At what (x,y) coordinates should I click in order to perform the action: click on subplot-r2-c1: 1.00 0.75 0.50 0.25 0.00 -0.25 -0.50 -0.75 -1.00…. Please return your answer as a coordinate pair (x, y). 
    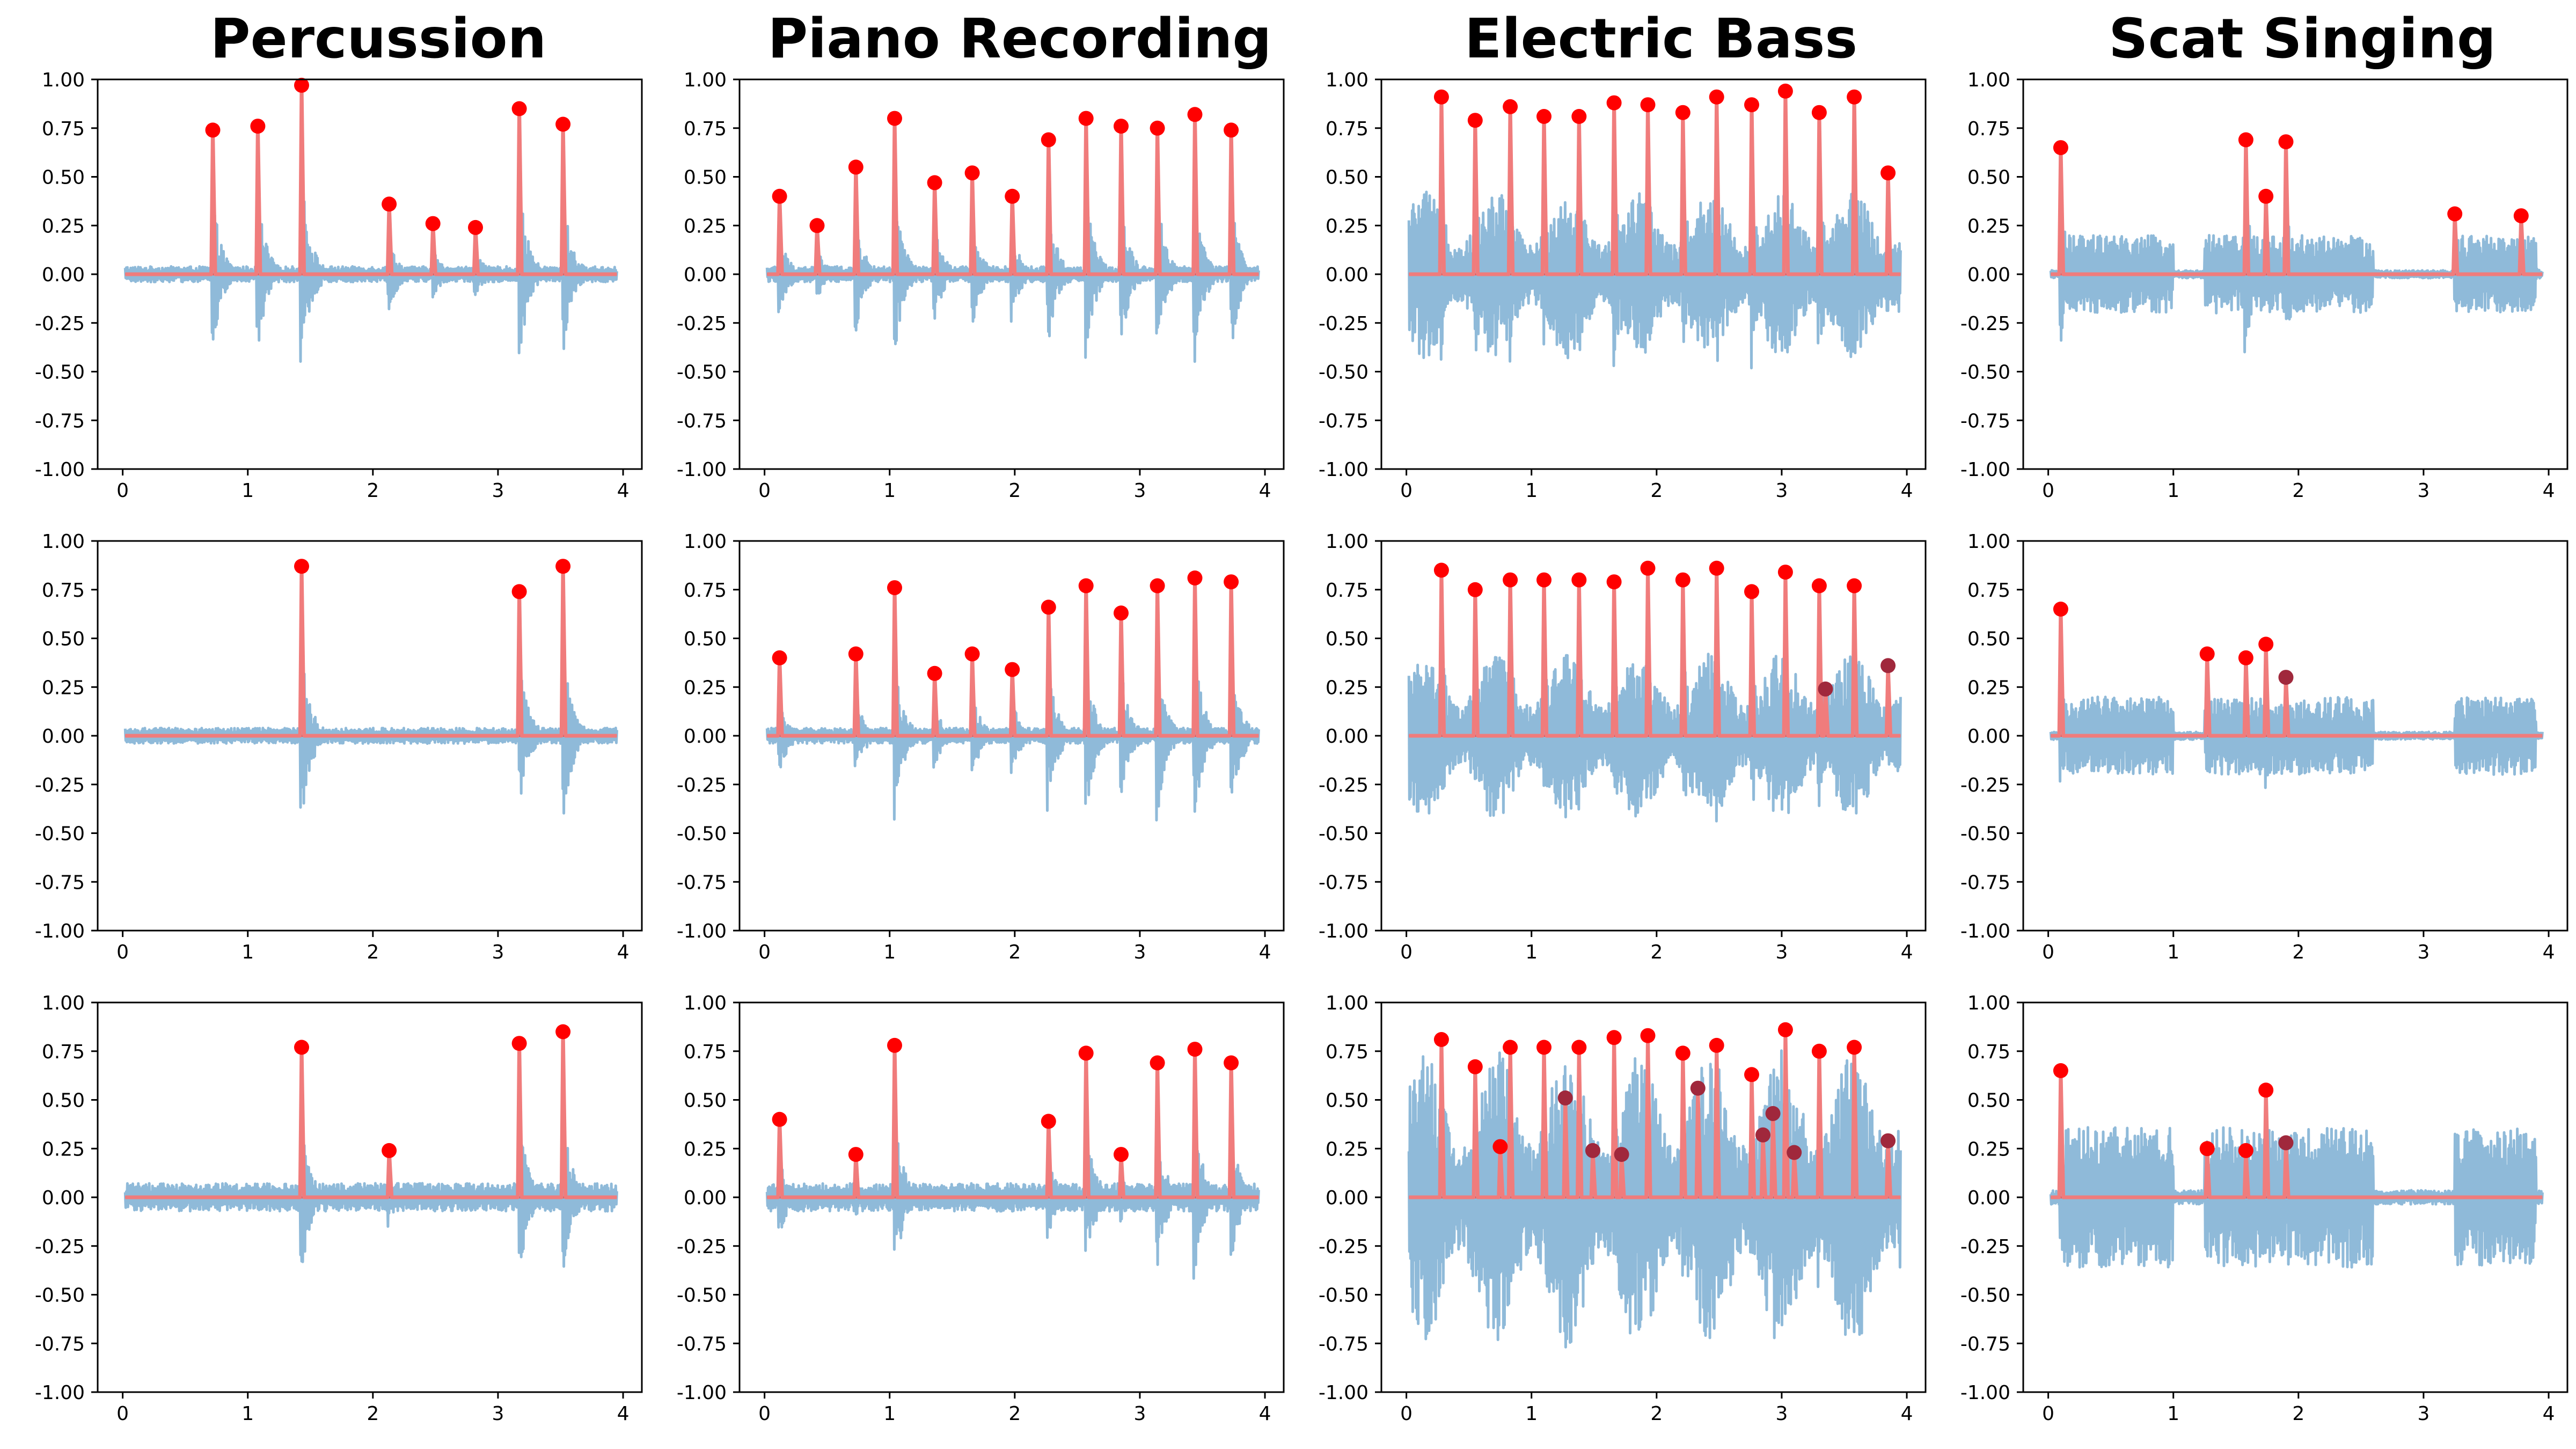
    Looking at the image, I should click on (981, 1208).